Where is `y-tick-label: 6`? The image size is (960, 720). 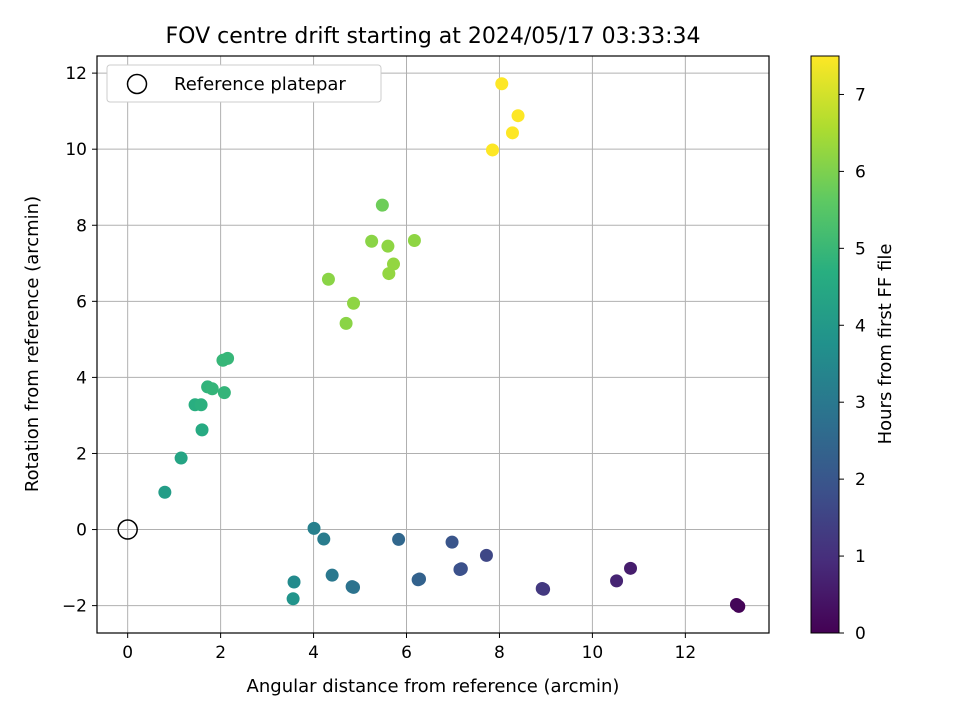 y-tick-label: 6 is located at coordinates (81, 302).